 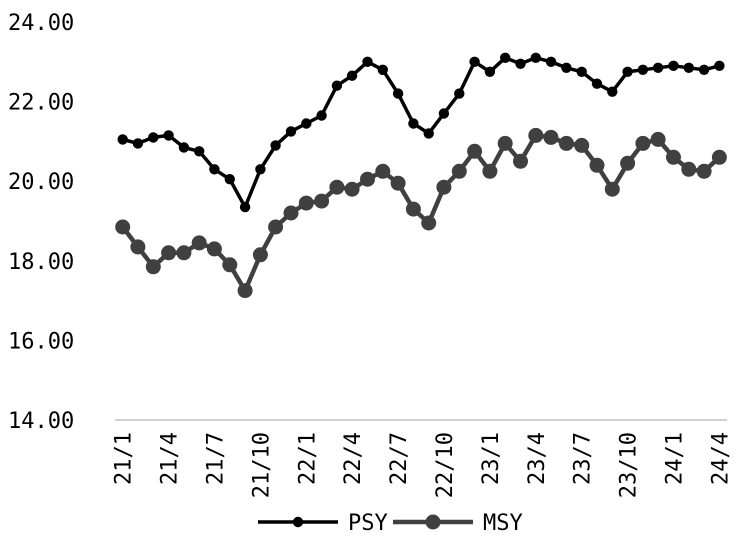 What do you see at coordinates (41, 262) in the screenshot?
I see `y-tick-label: 18.00` at bounding box center [41, 262].